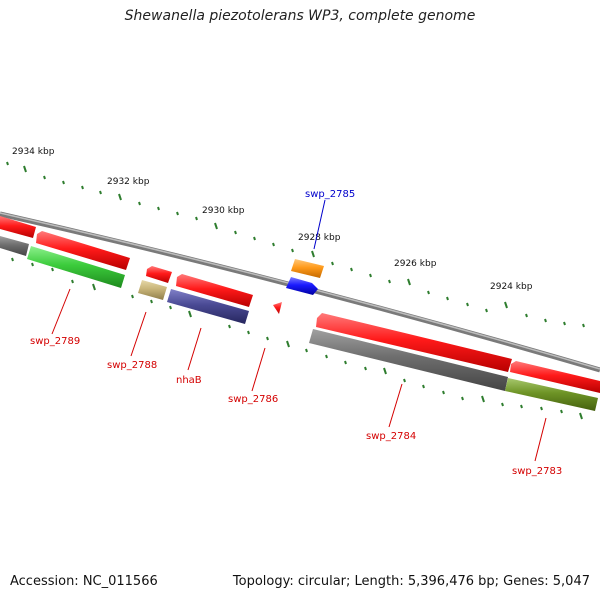 This screenshot has height=600, width=600. I want to click on gene-arrow-swp_2783-upper, so click(555, 377).